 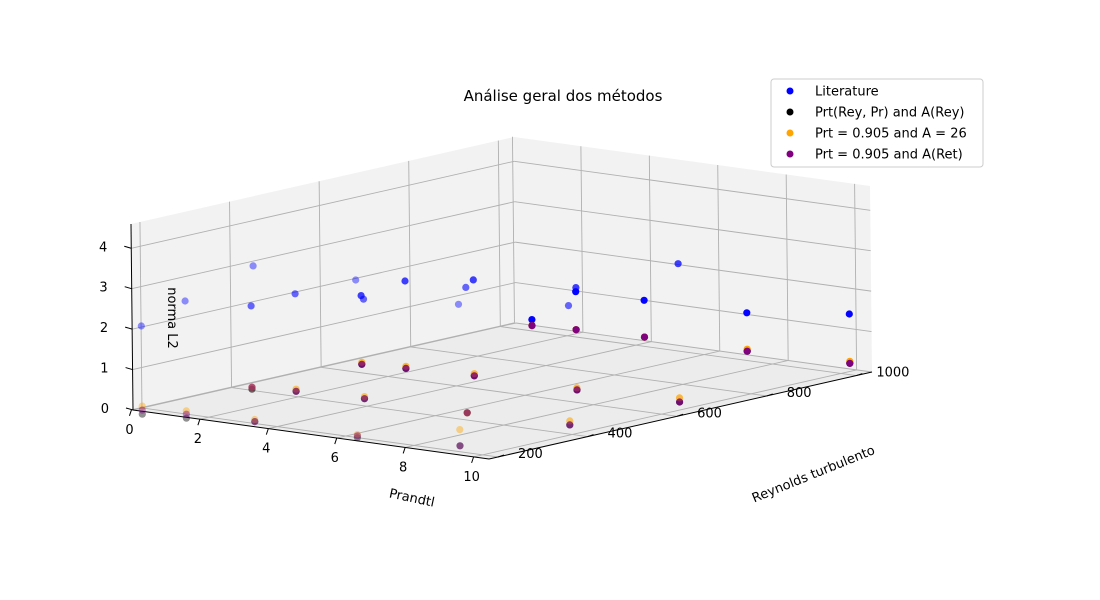 I want to click on legend-marker-literature, so click(x=790, y=91).